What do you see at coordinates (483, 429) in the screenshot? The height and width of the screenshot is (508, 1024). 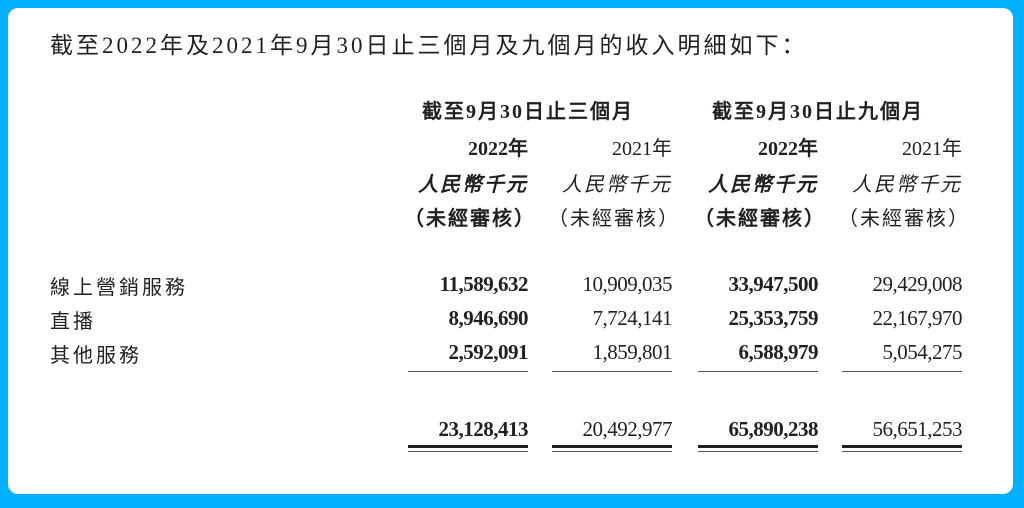 I see `total-cell: 23,128,413` at bounding box center [483, 429].